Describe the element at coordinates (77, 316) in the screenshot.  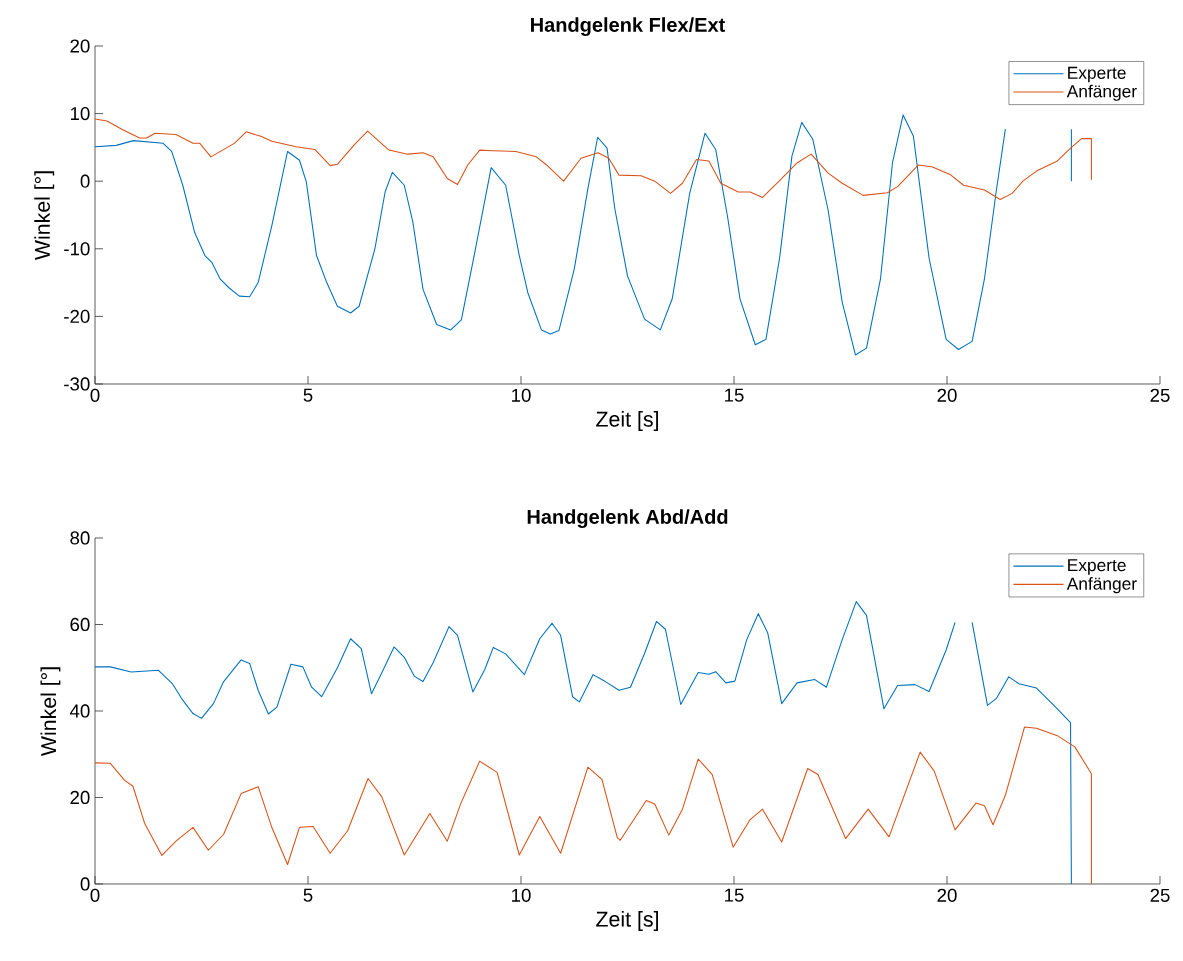
I see `y-tick-label: -20` at that location.